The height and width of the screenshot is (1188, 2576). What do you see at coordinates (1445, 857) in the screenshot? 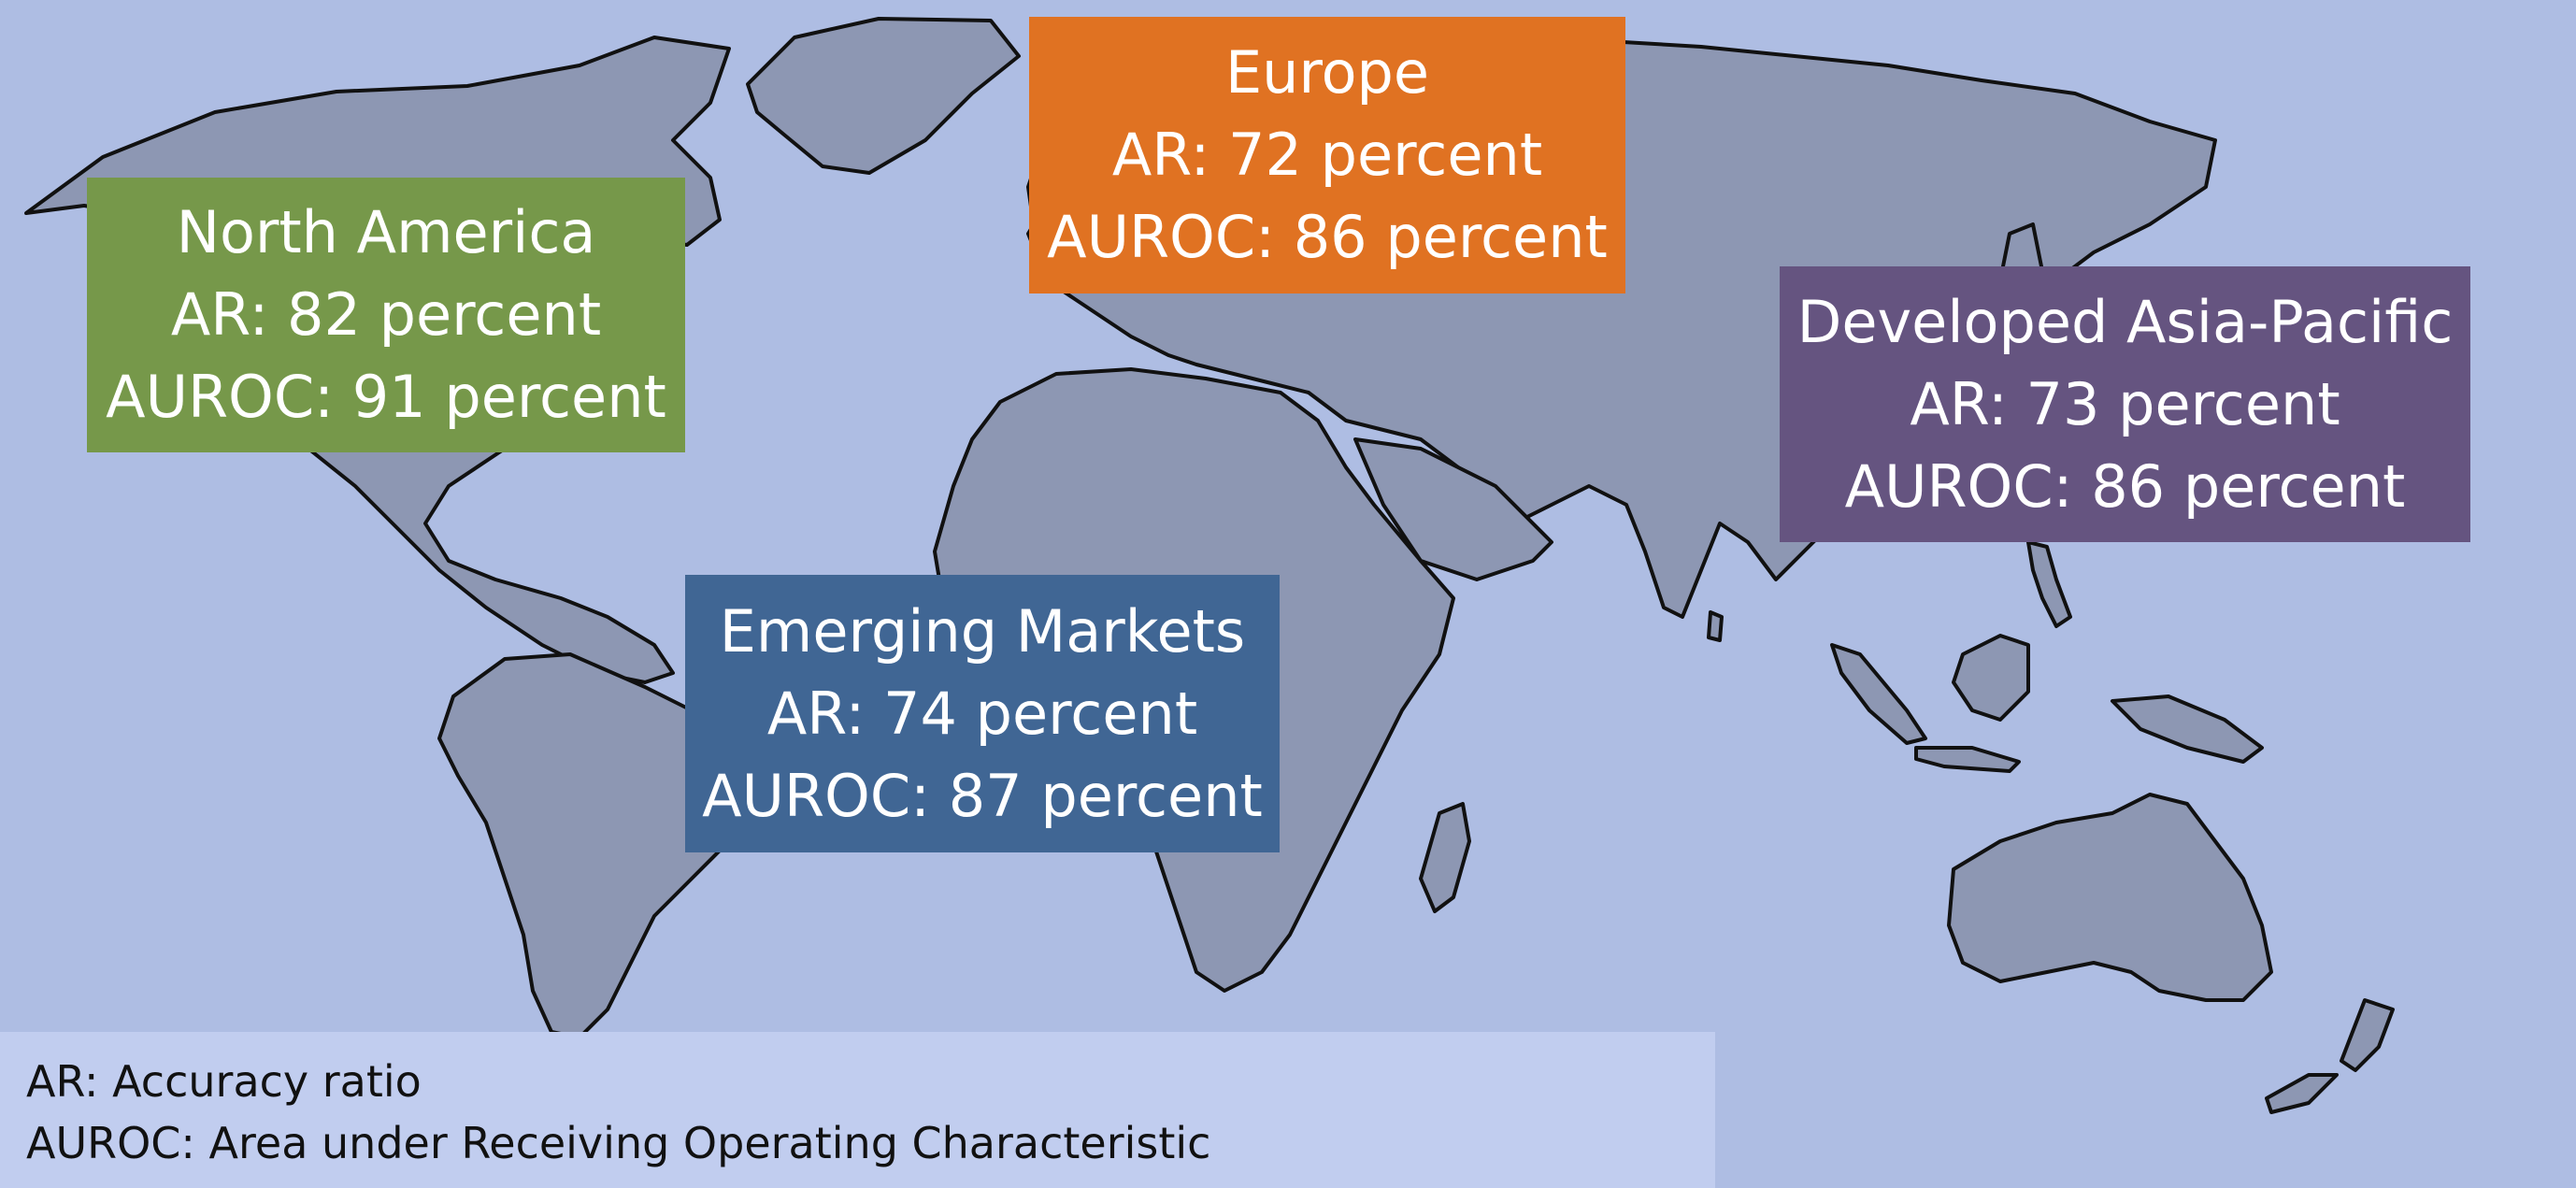
I see `madagascar-landmass` at bounding box center [1445, 857].